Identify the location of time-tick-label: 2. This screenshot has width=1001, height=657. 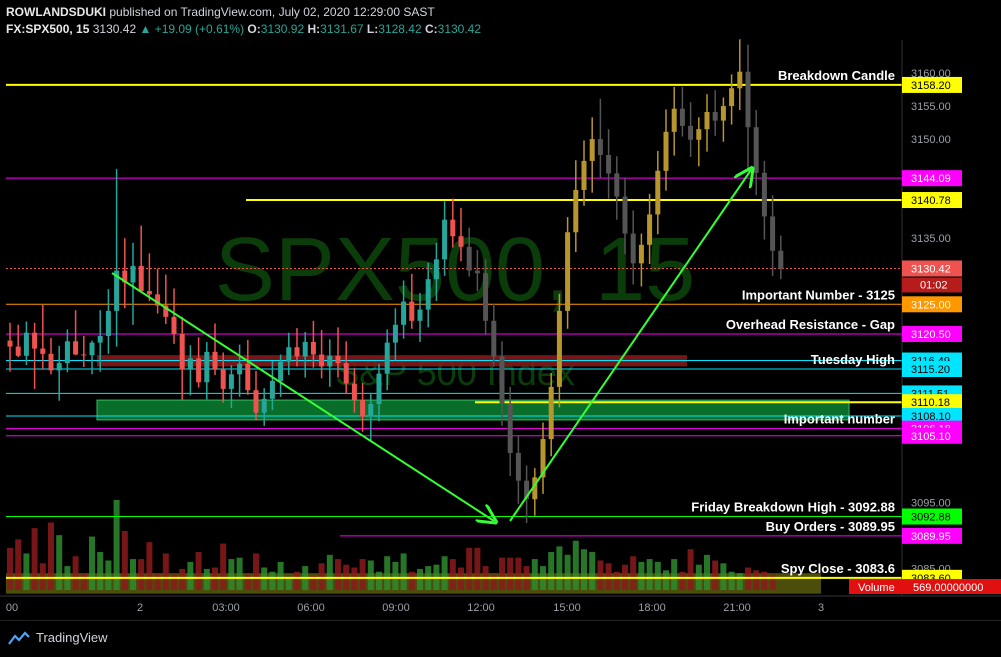
(140, 608).